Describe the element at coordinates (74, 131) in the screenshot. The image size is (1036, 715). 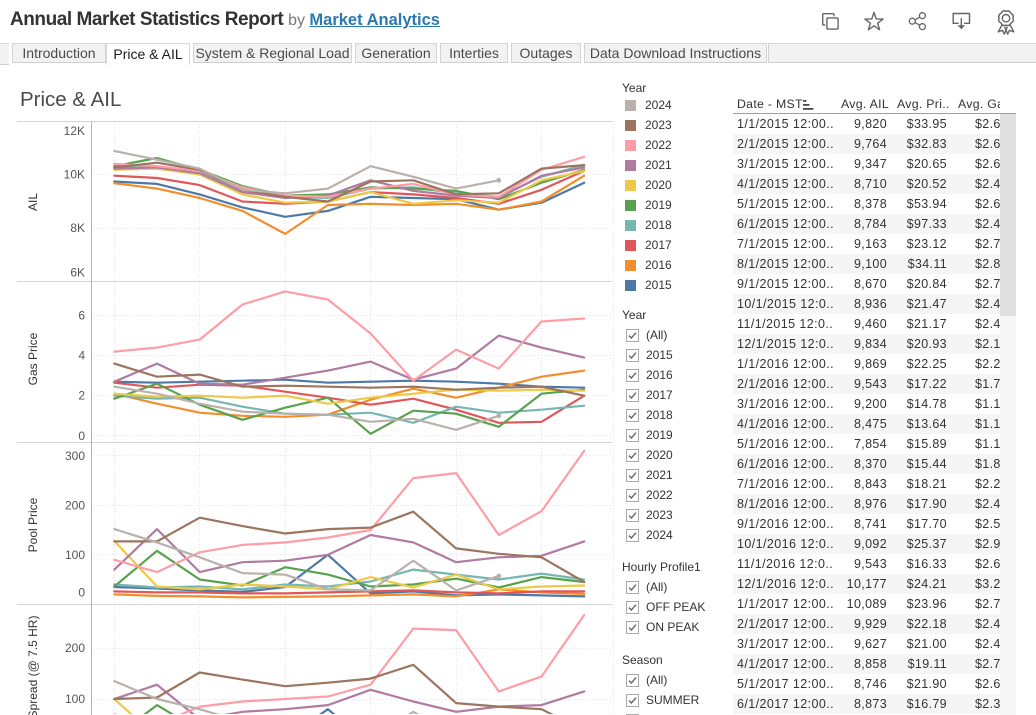
I see `svg-text: 12K` at that location.